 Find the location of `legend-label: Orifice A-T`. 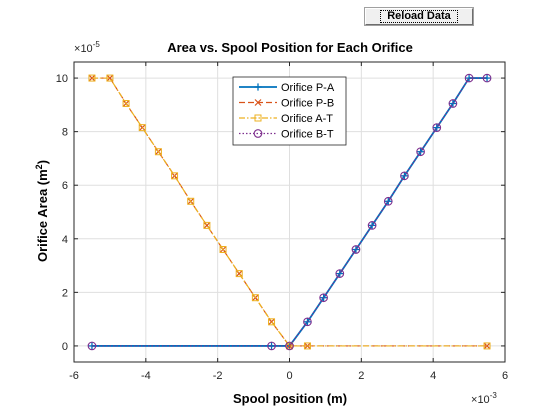

legend-label: Orifice A-T is located at coordinates (307, 119).